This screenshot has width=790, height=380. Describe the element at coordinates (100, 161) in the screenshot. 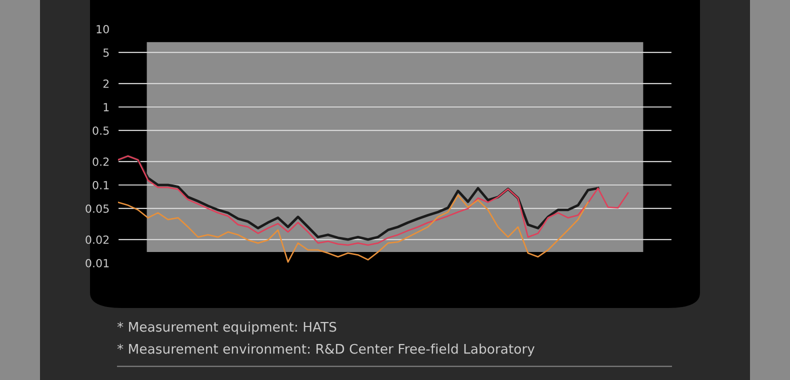

I see `y-tick-label: 0.2` at that location.